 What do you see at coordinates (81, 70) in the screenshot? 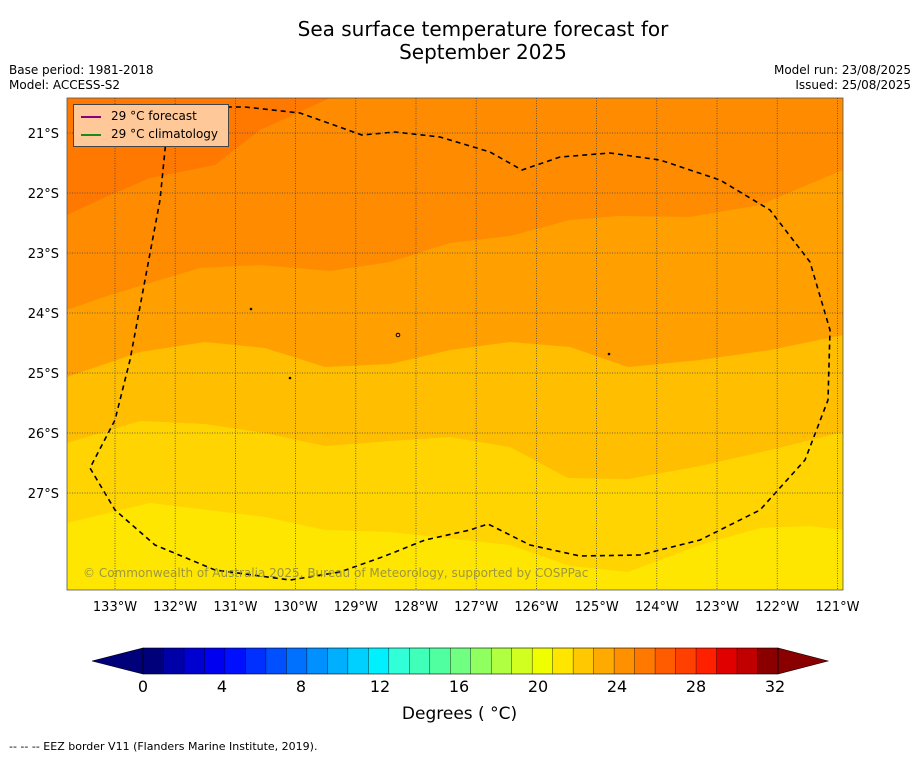
I see `base-period: Base period: 1981-2018` at bounding box center [81, 70].